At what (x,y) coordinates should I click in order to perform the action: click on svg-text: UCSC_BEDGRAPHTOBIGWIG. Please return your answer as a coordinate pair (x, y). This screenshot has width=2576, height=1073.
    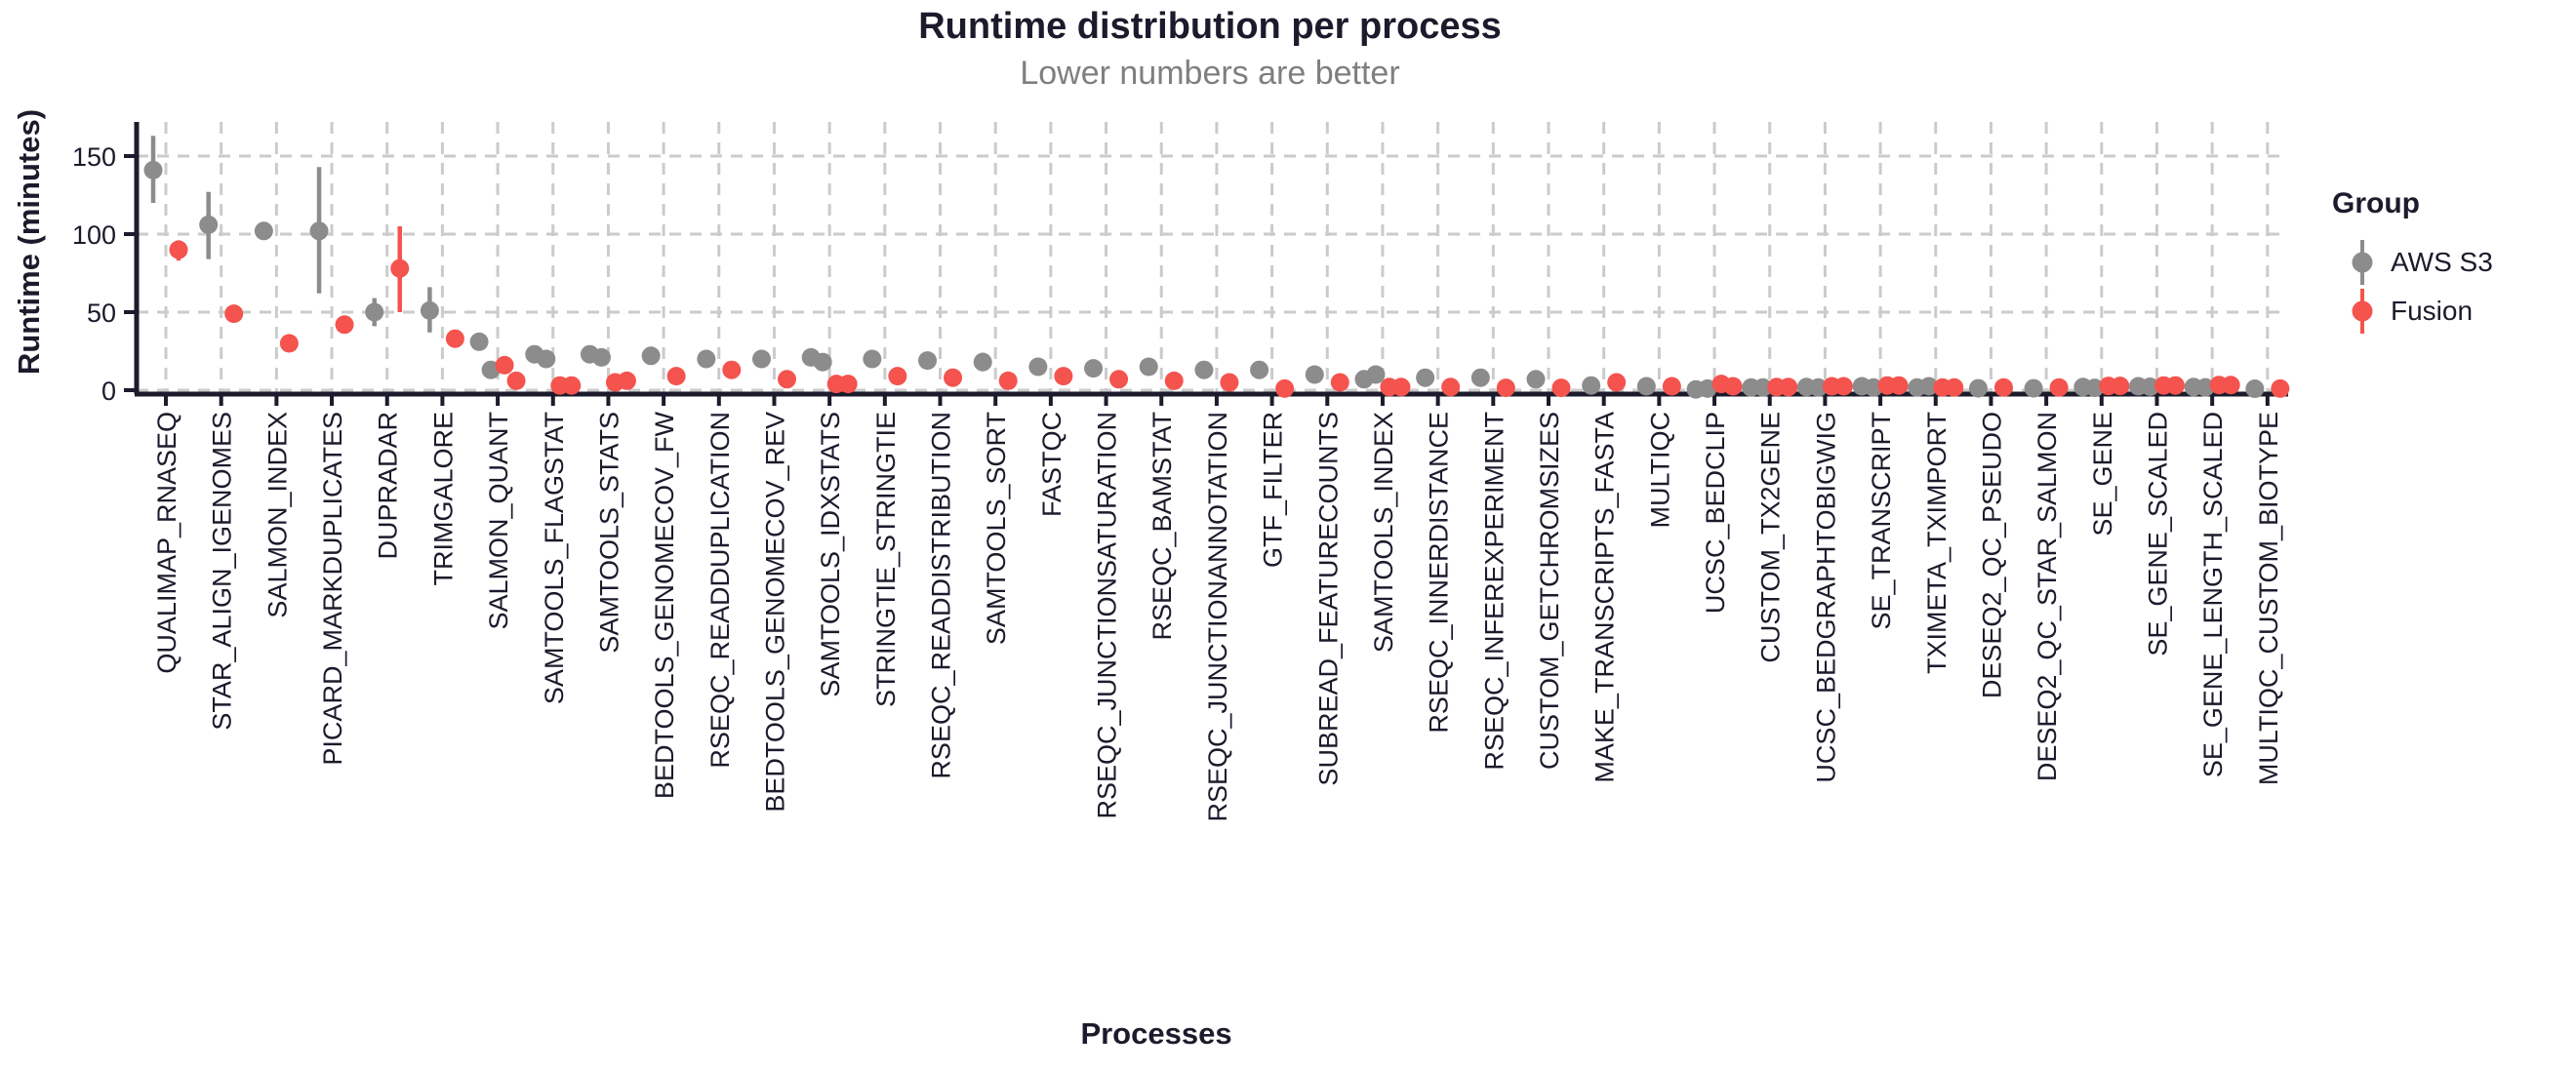
    Looking at the image, I should click on (1825, 597).